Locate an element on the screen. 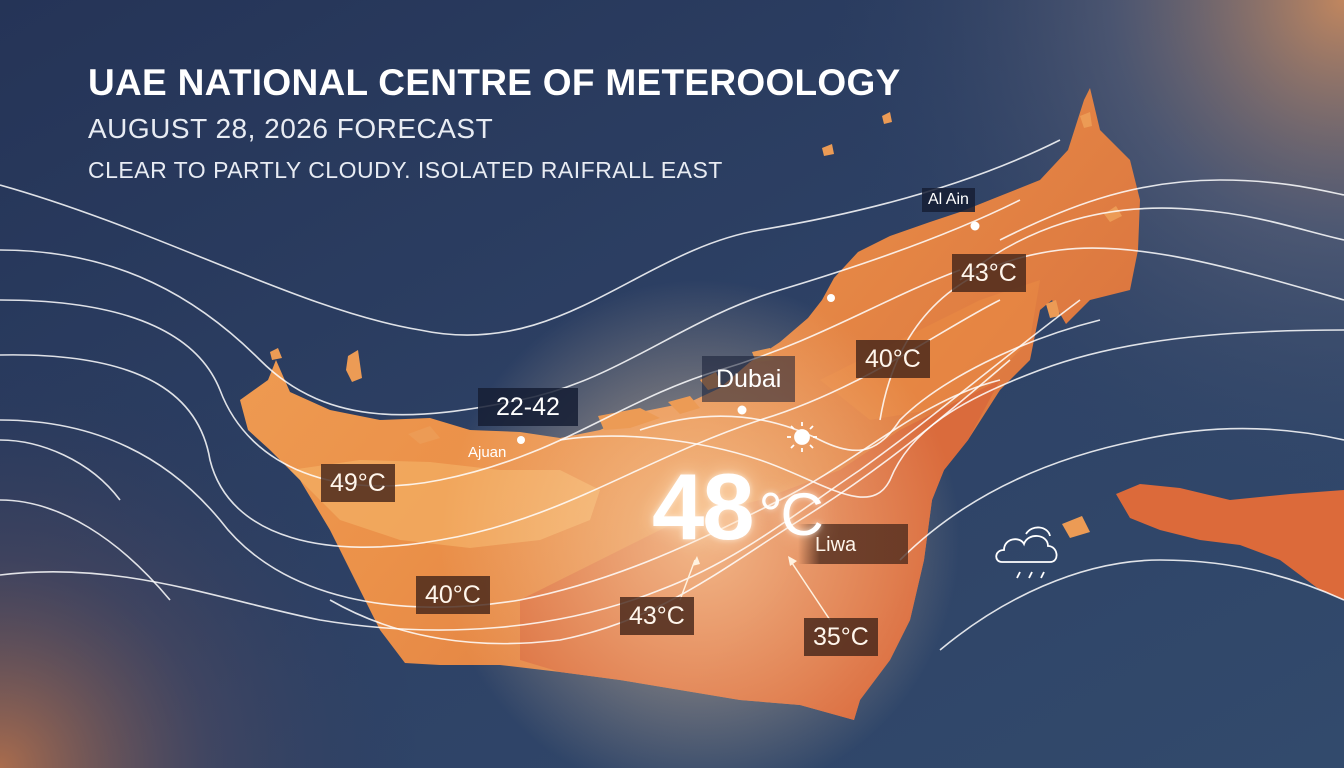 The height and width of the screenshot is (768, 1344). forecast-date: AUGUST 28, 2026 FORECAST is located at coordinates (291, 128).